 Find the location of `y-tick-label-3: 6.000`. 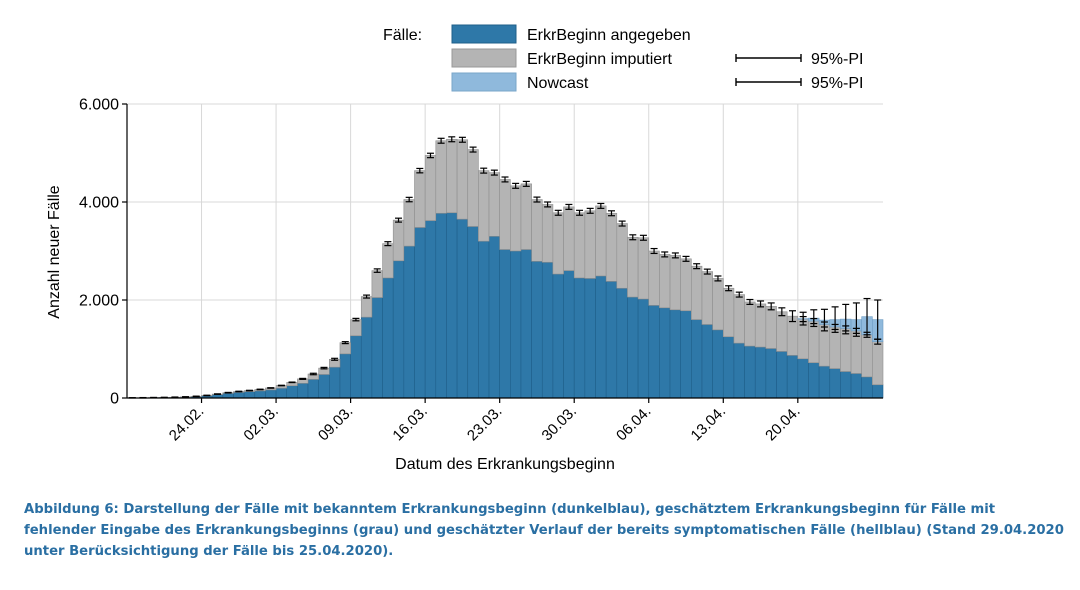

y-tick-label-3: 6.000 is located at coordinates (99, 105).